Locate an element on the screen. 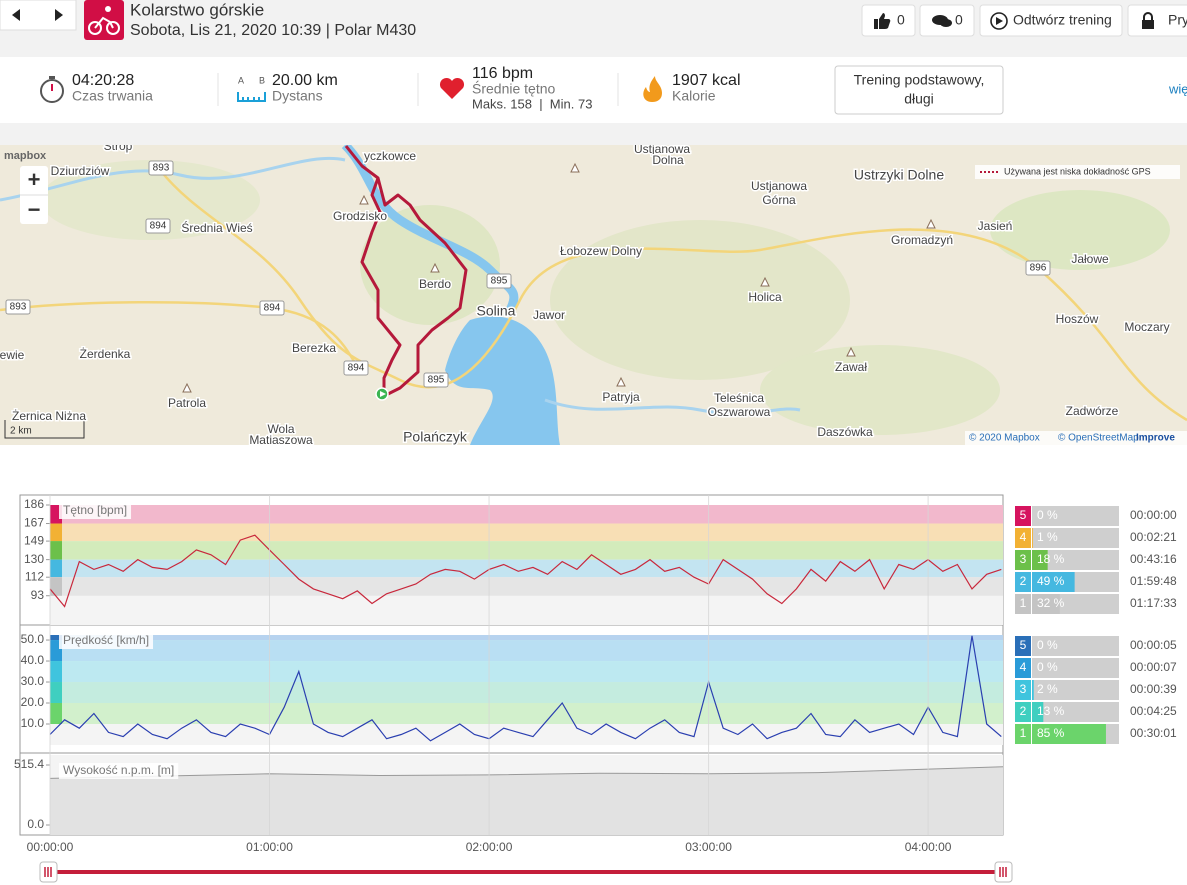 Image resolution: width=1187 pixels, height=885 pixels. map-label: Średnia Wieś is located at coordinates (216, 227).